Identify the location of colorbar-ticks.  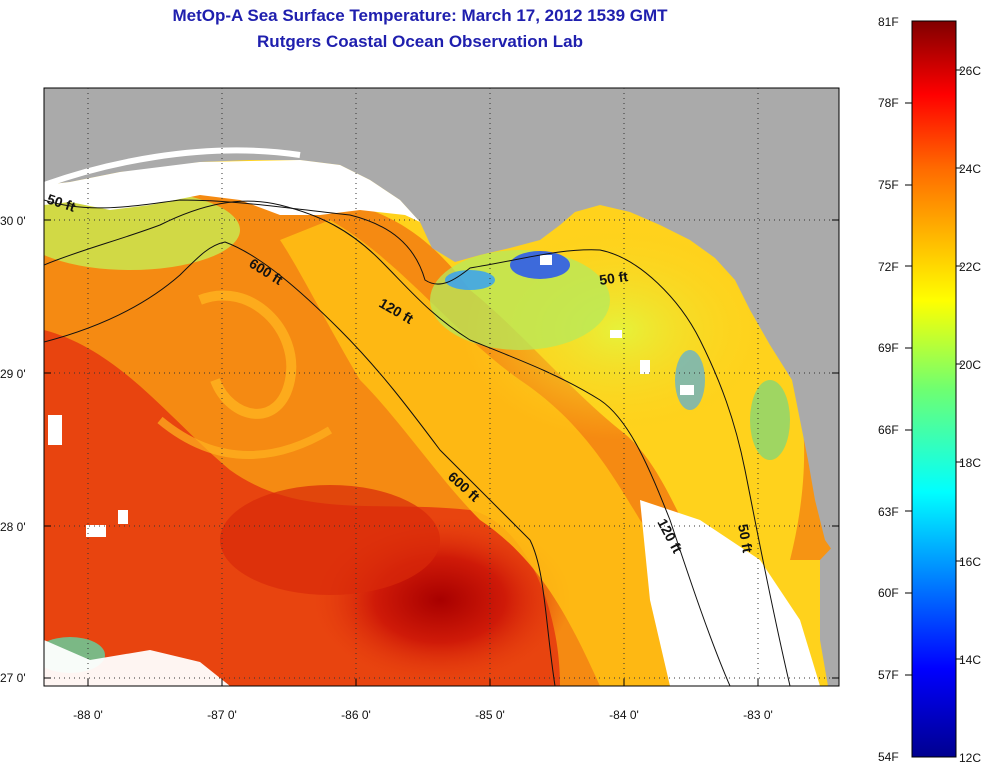
(933, 372).